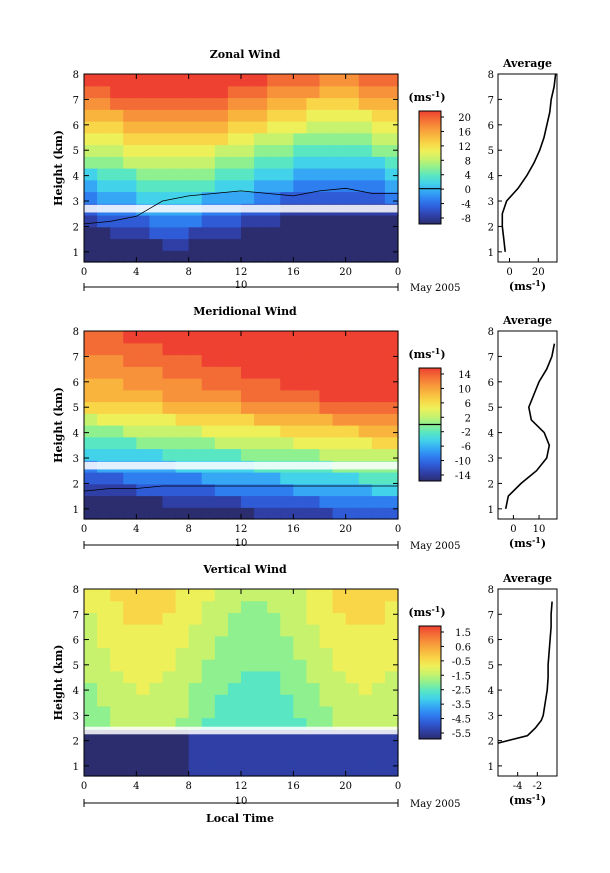 The image size is (610, 873). What do you see at coordinates (76, 357) in the screenshot?
I see `y-tick-label: 7` at bounding box center [76, 357].